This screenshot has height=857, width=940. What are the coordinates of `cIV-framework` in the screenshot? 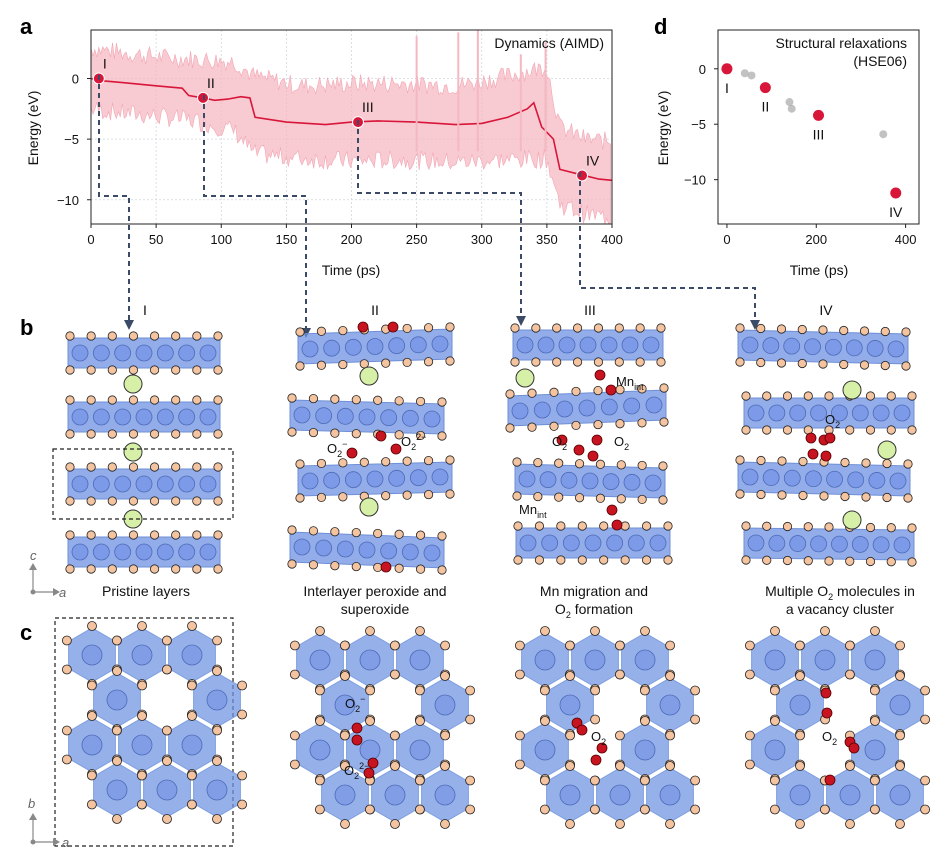 It's located at (837, 727).